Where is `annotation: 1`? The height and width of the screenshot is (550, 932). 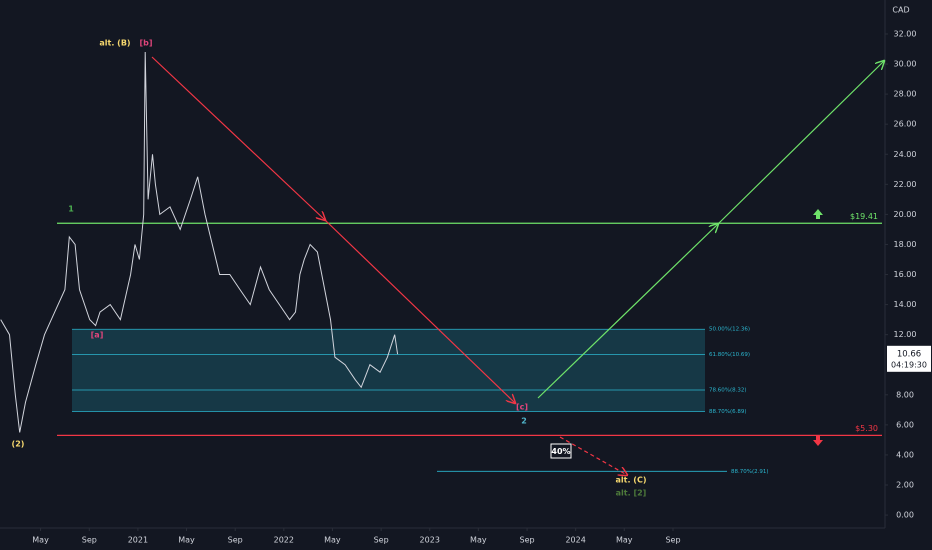 annotation: 1 is located at coordinates (71, 209).